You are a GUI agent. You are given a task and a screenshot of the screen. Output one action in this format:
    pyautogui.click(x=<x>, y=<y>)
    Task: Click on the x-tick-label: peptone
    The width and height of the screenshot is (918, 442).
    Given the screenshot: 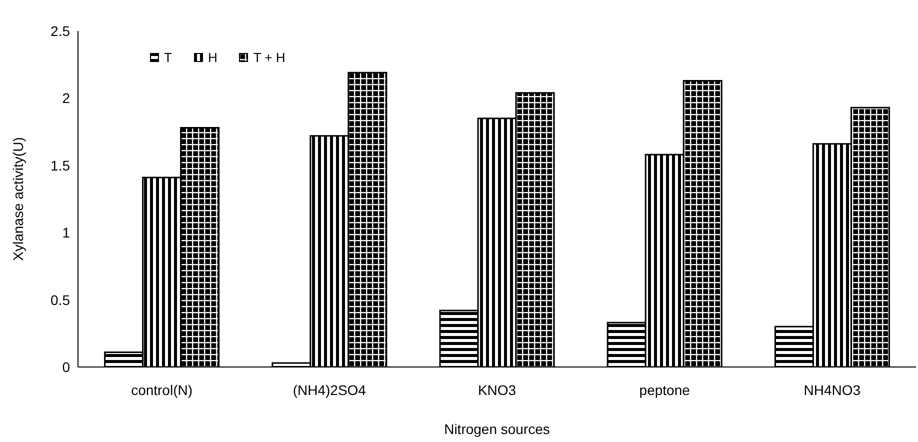 What is the action you would take?
    pyautogui.click(x=664, y=390)
    